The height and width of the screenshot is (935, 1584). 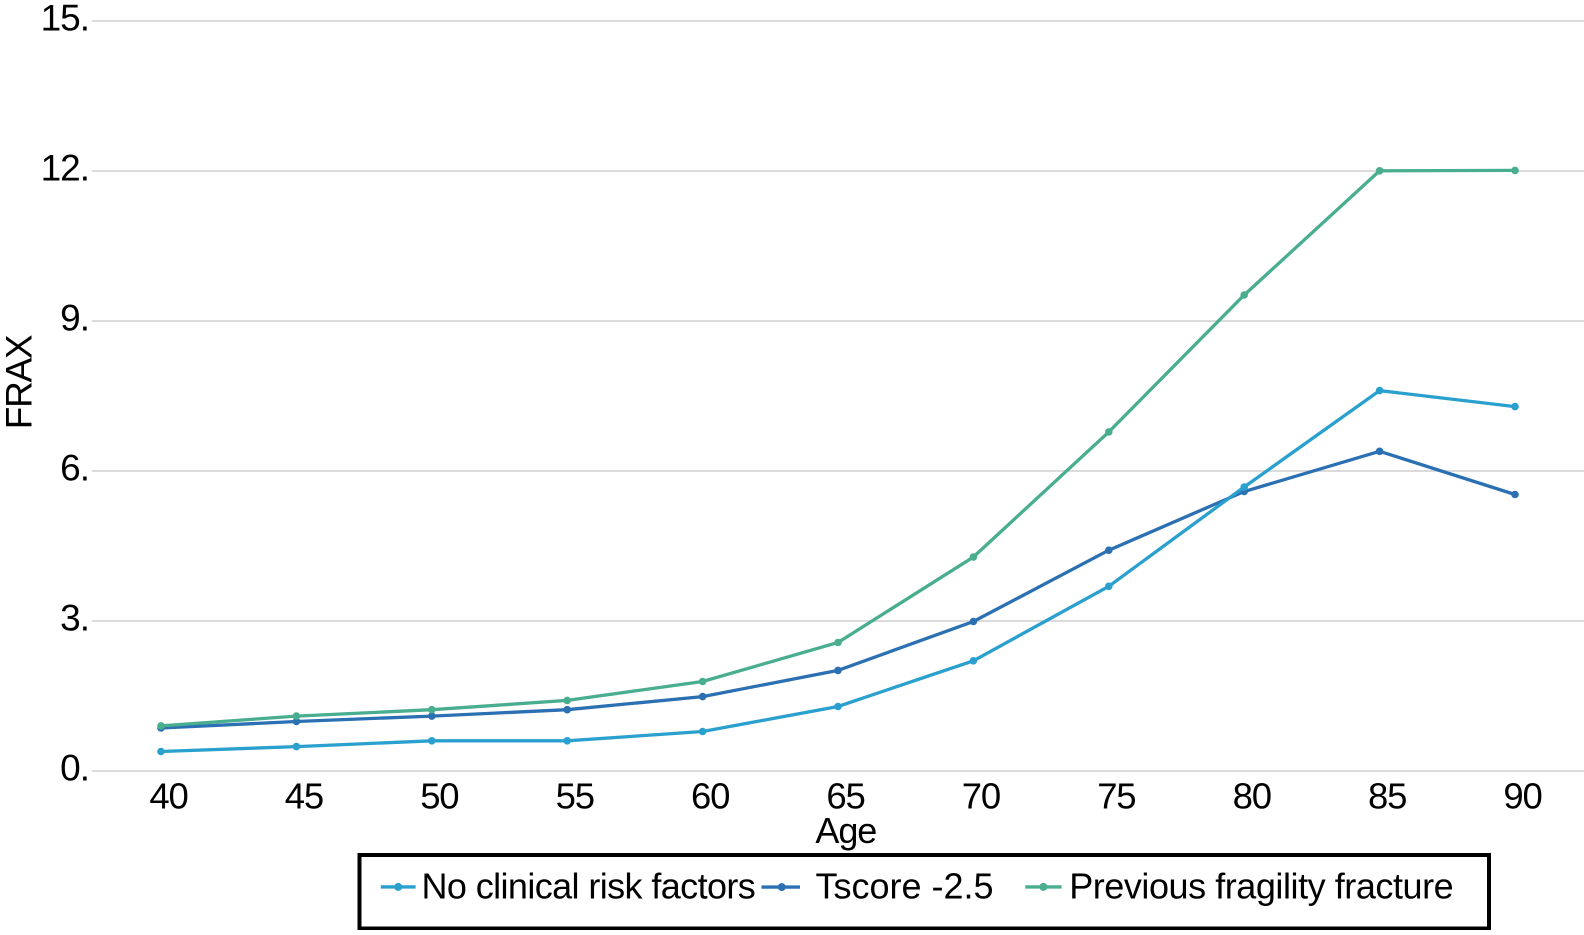 What do you see at coordinates (905, 886) in the screenshot?
I see `svg-text: Tscore -2.5` at bounding box center [905, 886].